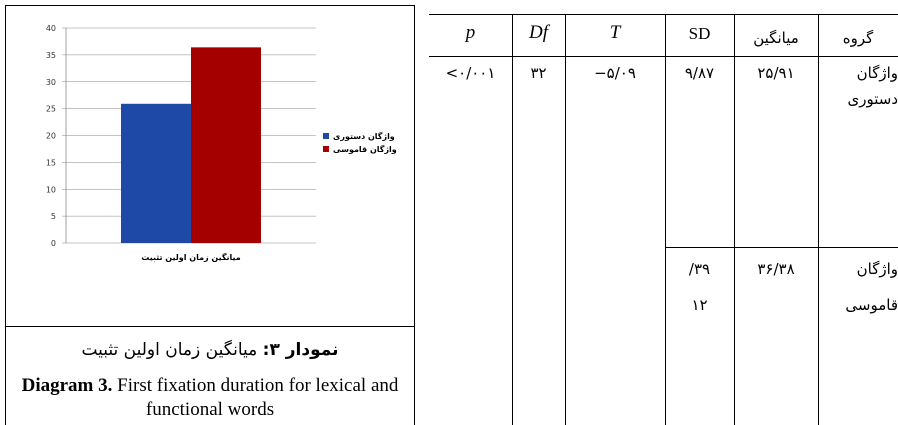 The width and height of the screenshot is (898, 425). Describe the element at coordinates (470, 73) in the screenshot. I see `row1-p: <۰/۰۰۱` at that location.